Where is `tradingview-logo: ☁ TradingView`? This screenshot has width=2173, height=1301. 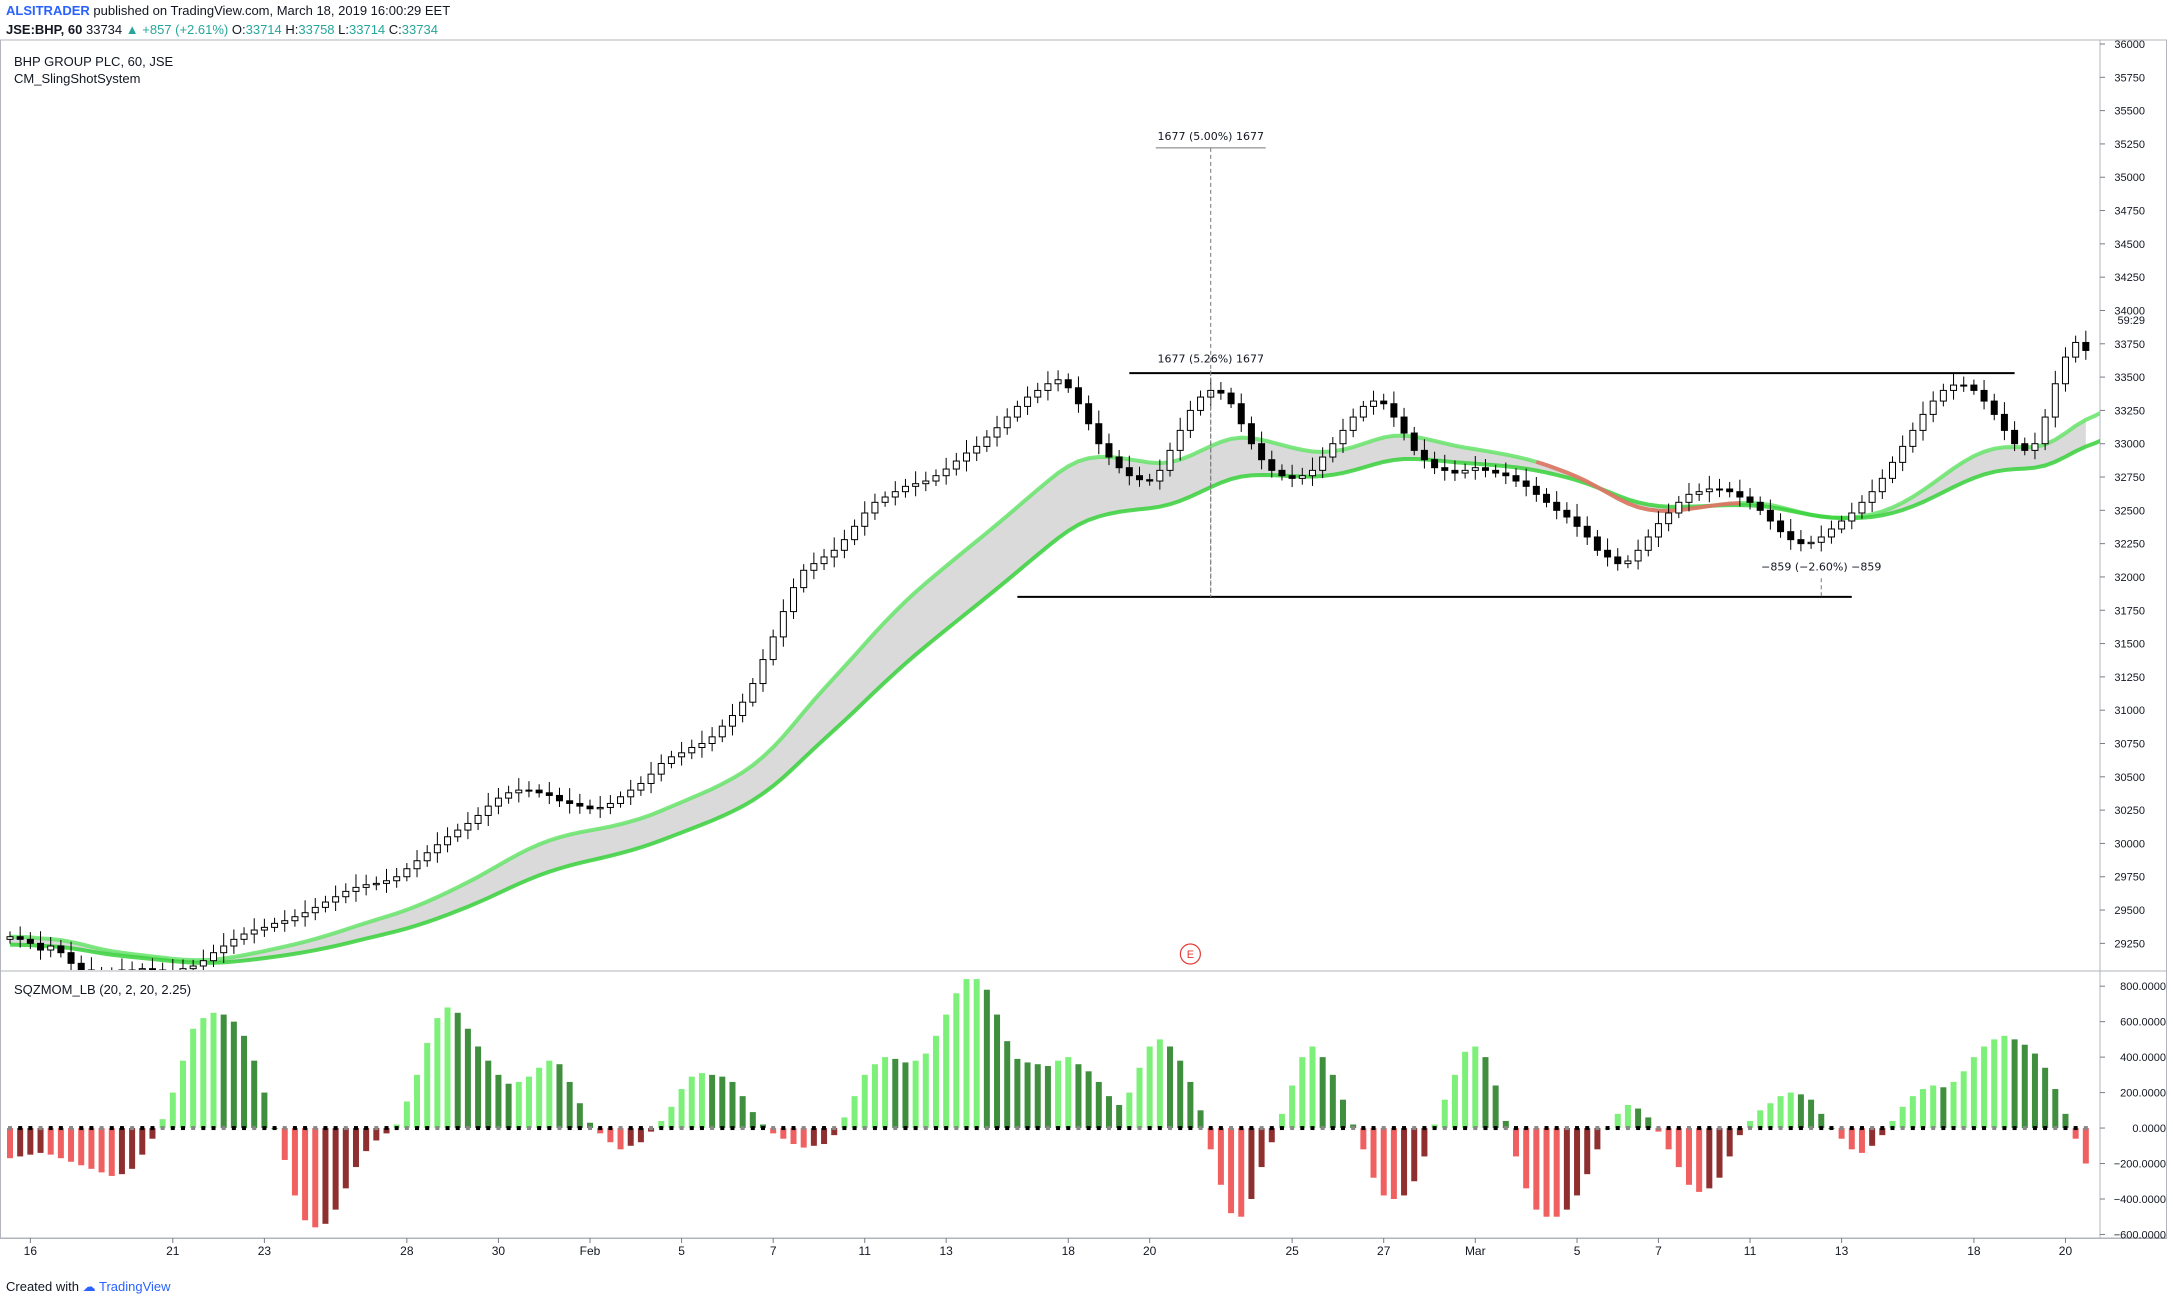 tradingview-logo: ☁ TradingView is located at coordinates (126, 1286).